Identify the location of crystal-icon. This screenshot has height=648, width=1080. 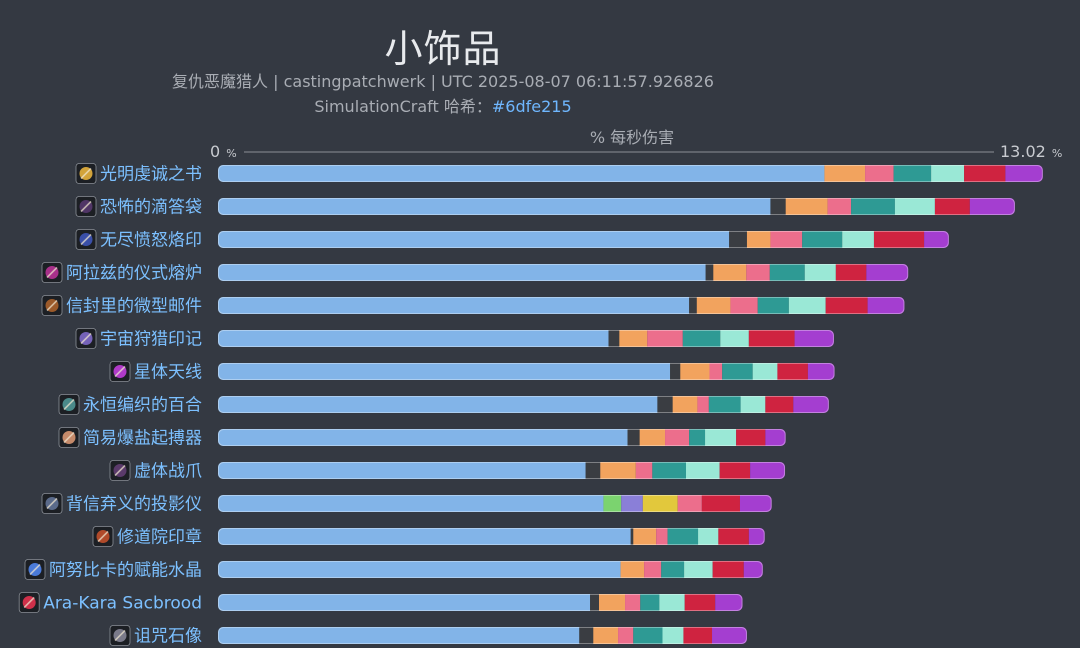
(35, 569).